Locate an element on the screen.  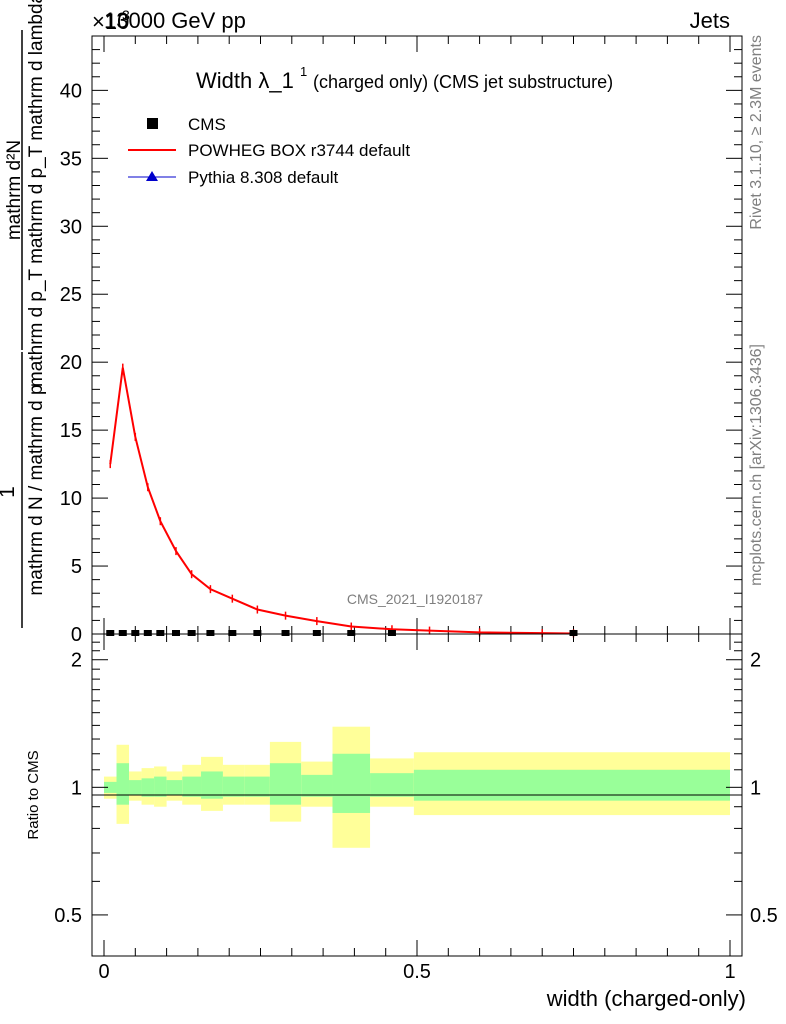
ylabel-prefactor-den: mathrm d N / mathrm d p is located at coordinates (36, 489).